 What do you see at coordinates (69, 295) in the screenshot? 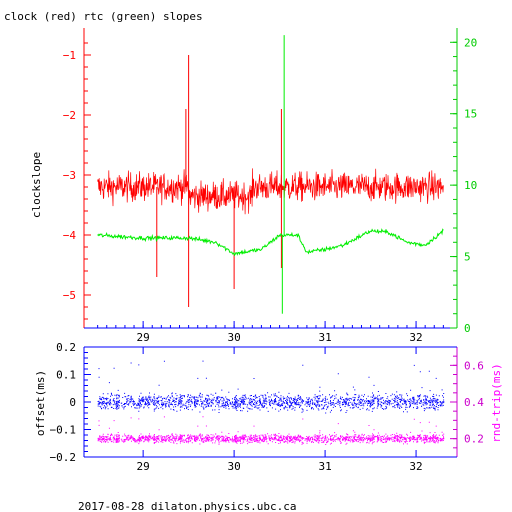
I see `top-left-tick-label: −5` at bounding box center [69, 295].